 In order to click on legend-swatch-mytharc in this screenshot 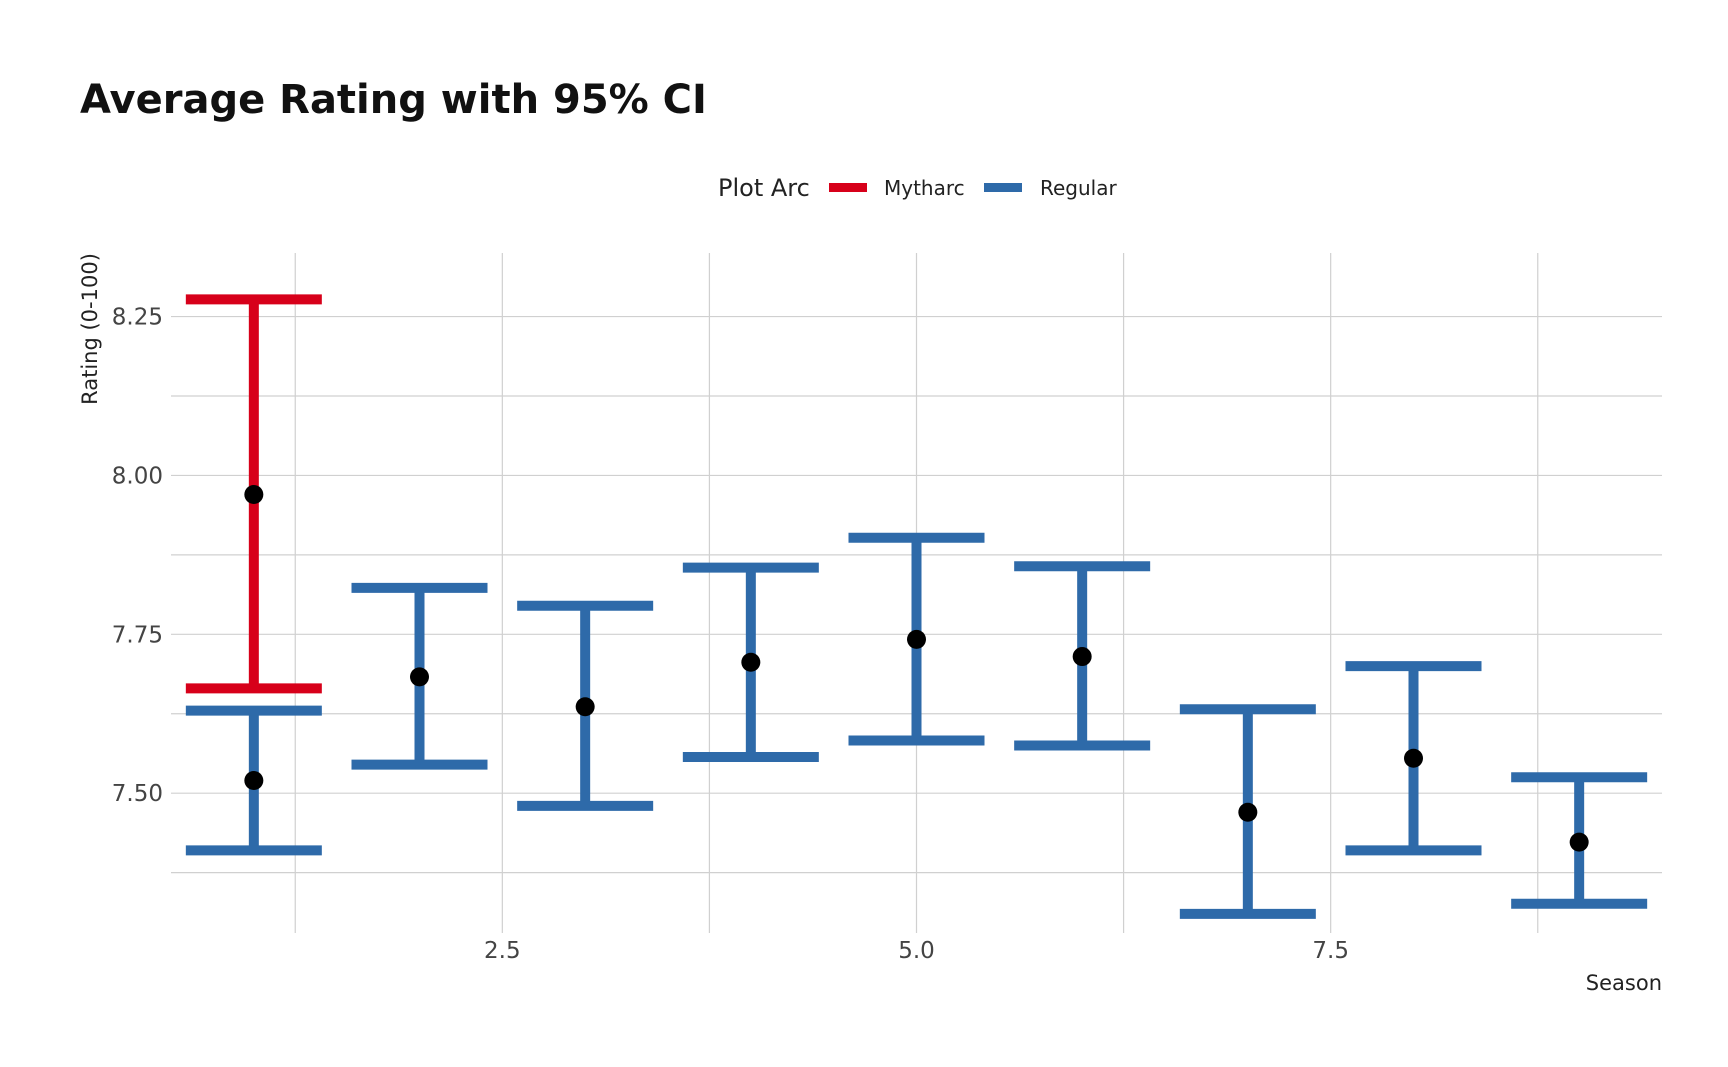, I will do `click(848, 187)`.